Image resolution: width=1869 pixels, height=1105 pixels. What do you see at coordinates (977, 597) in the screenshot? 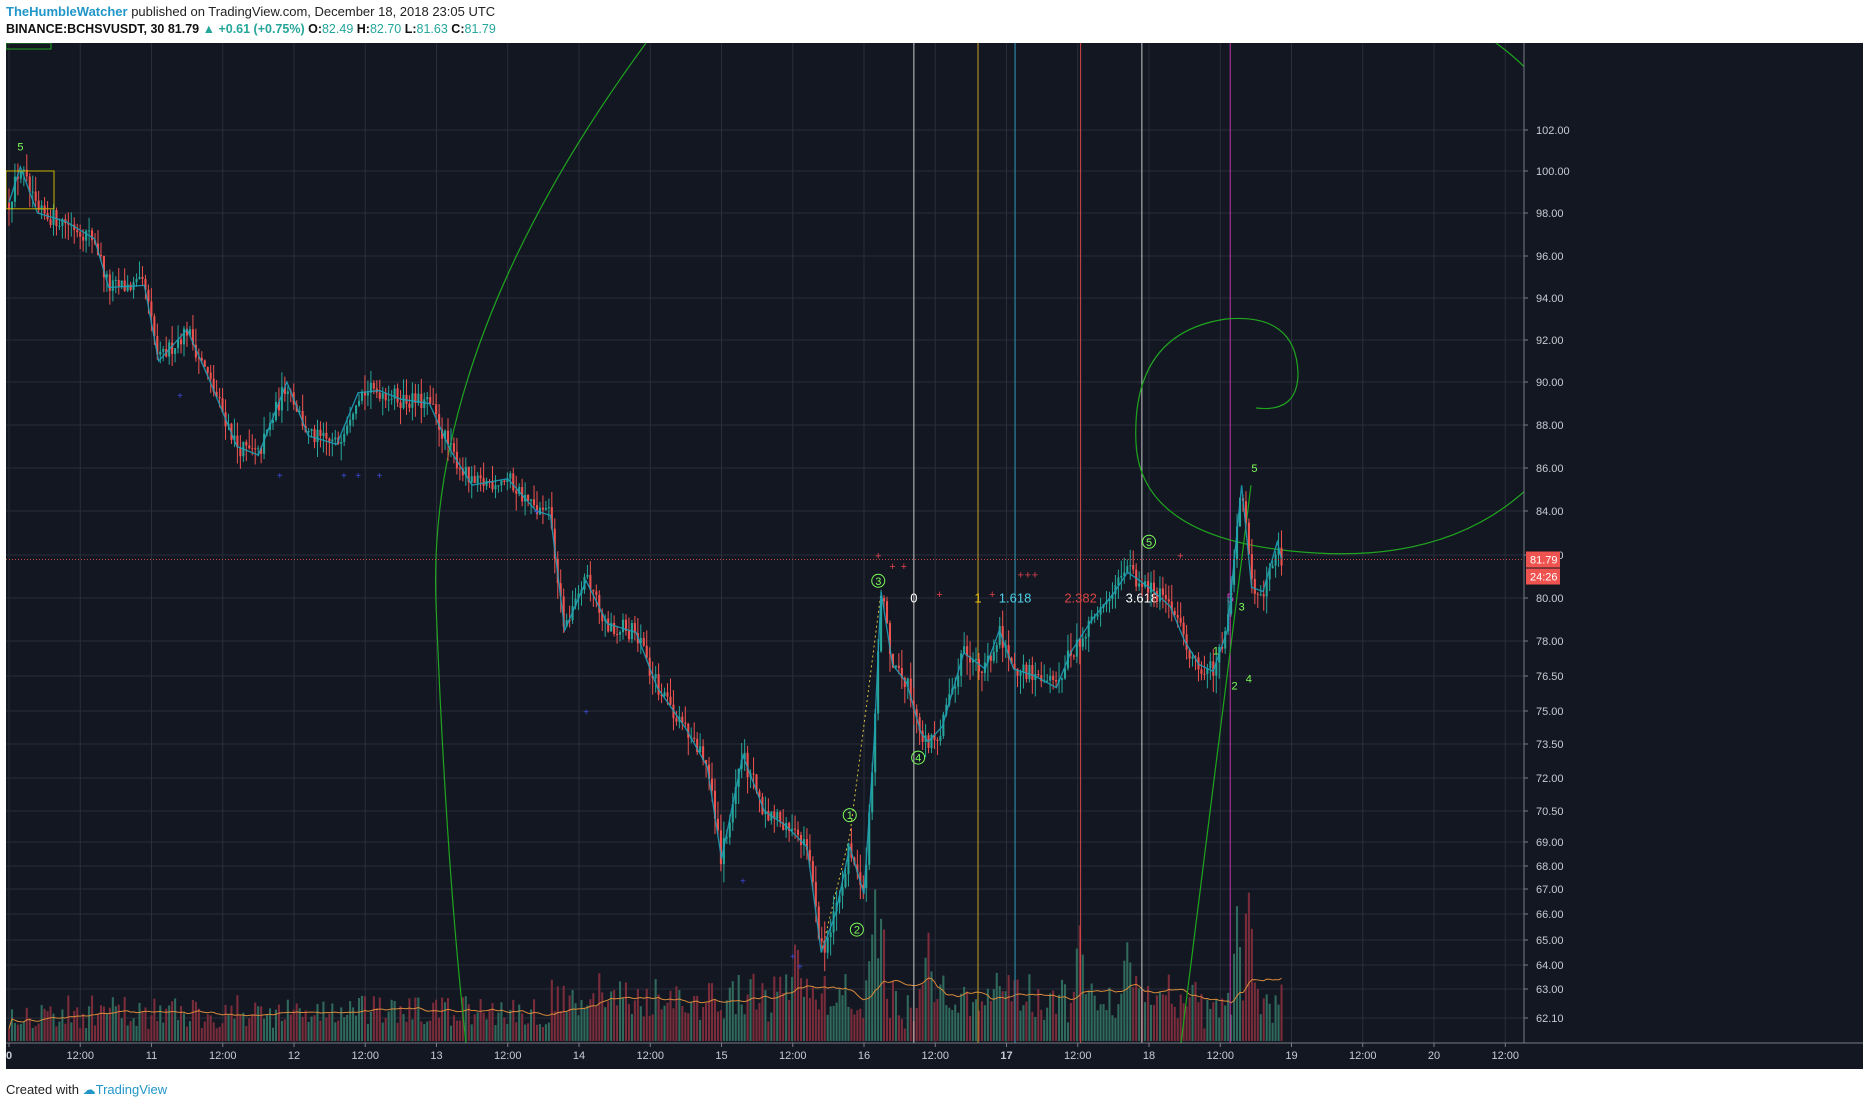
I see `fib-time-label: 1` at bounding box center [977, 597].